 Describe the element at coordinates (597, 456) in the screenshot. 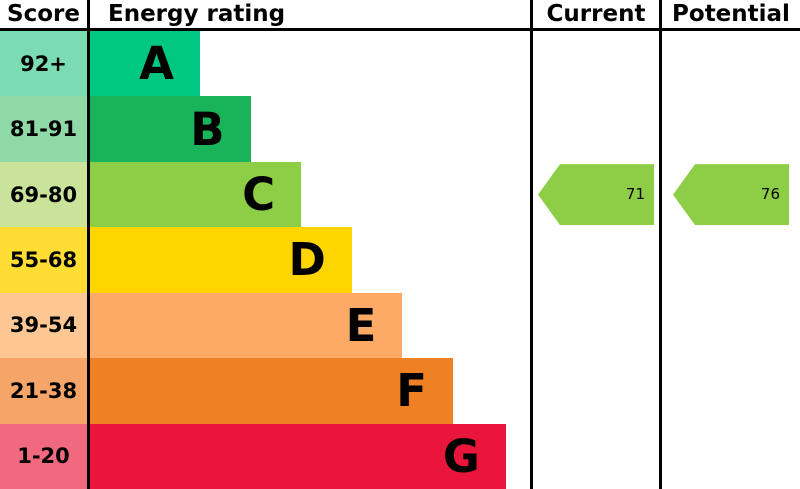

I see `current-cell-g` at that location.